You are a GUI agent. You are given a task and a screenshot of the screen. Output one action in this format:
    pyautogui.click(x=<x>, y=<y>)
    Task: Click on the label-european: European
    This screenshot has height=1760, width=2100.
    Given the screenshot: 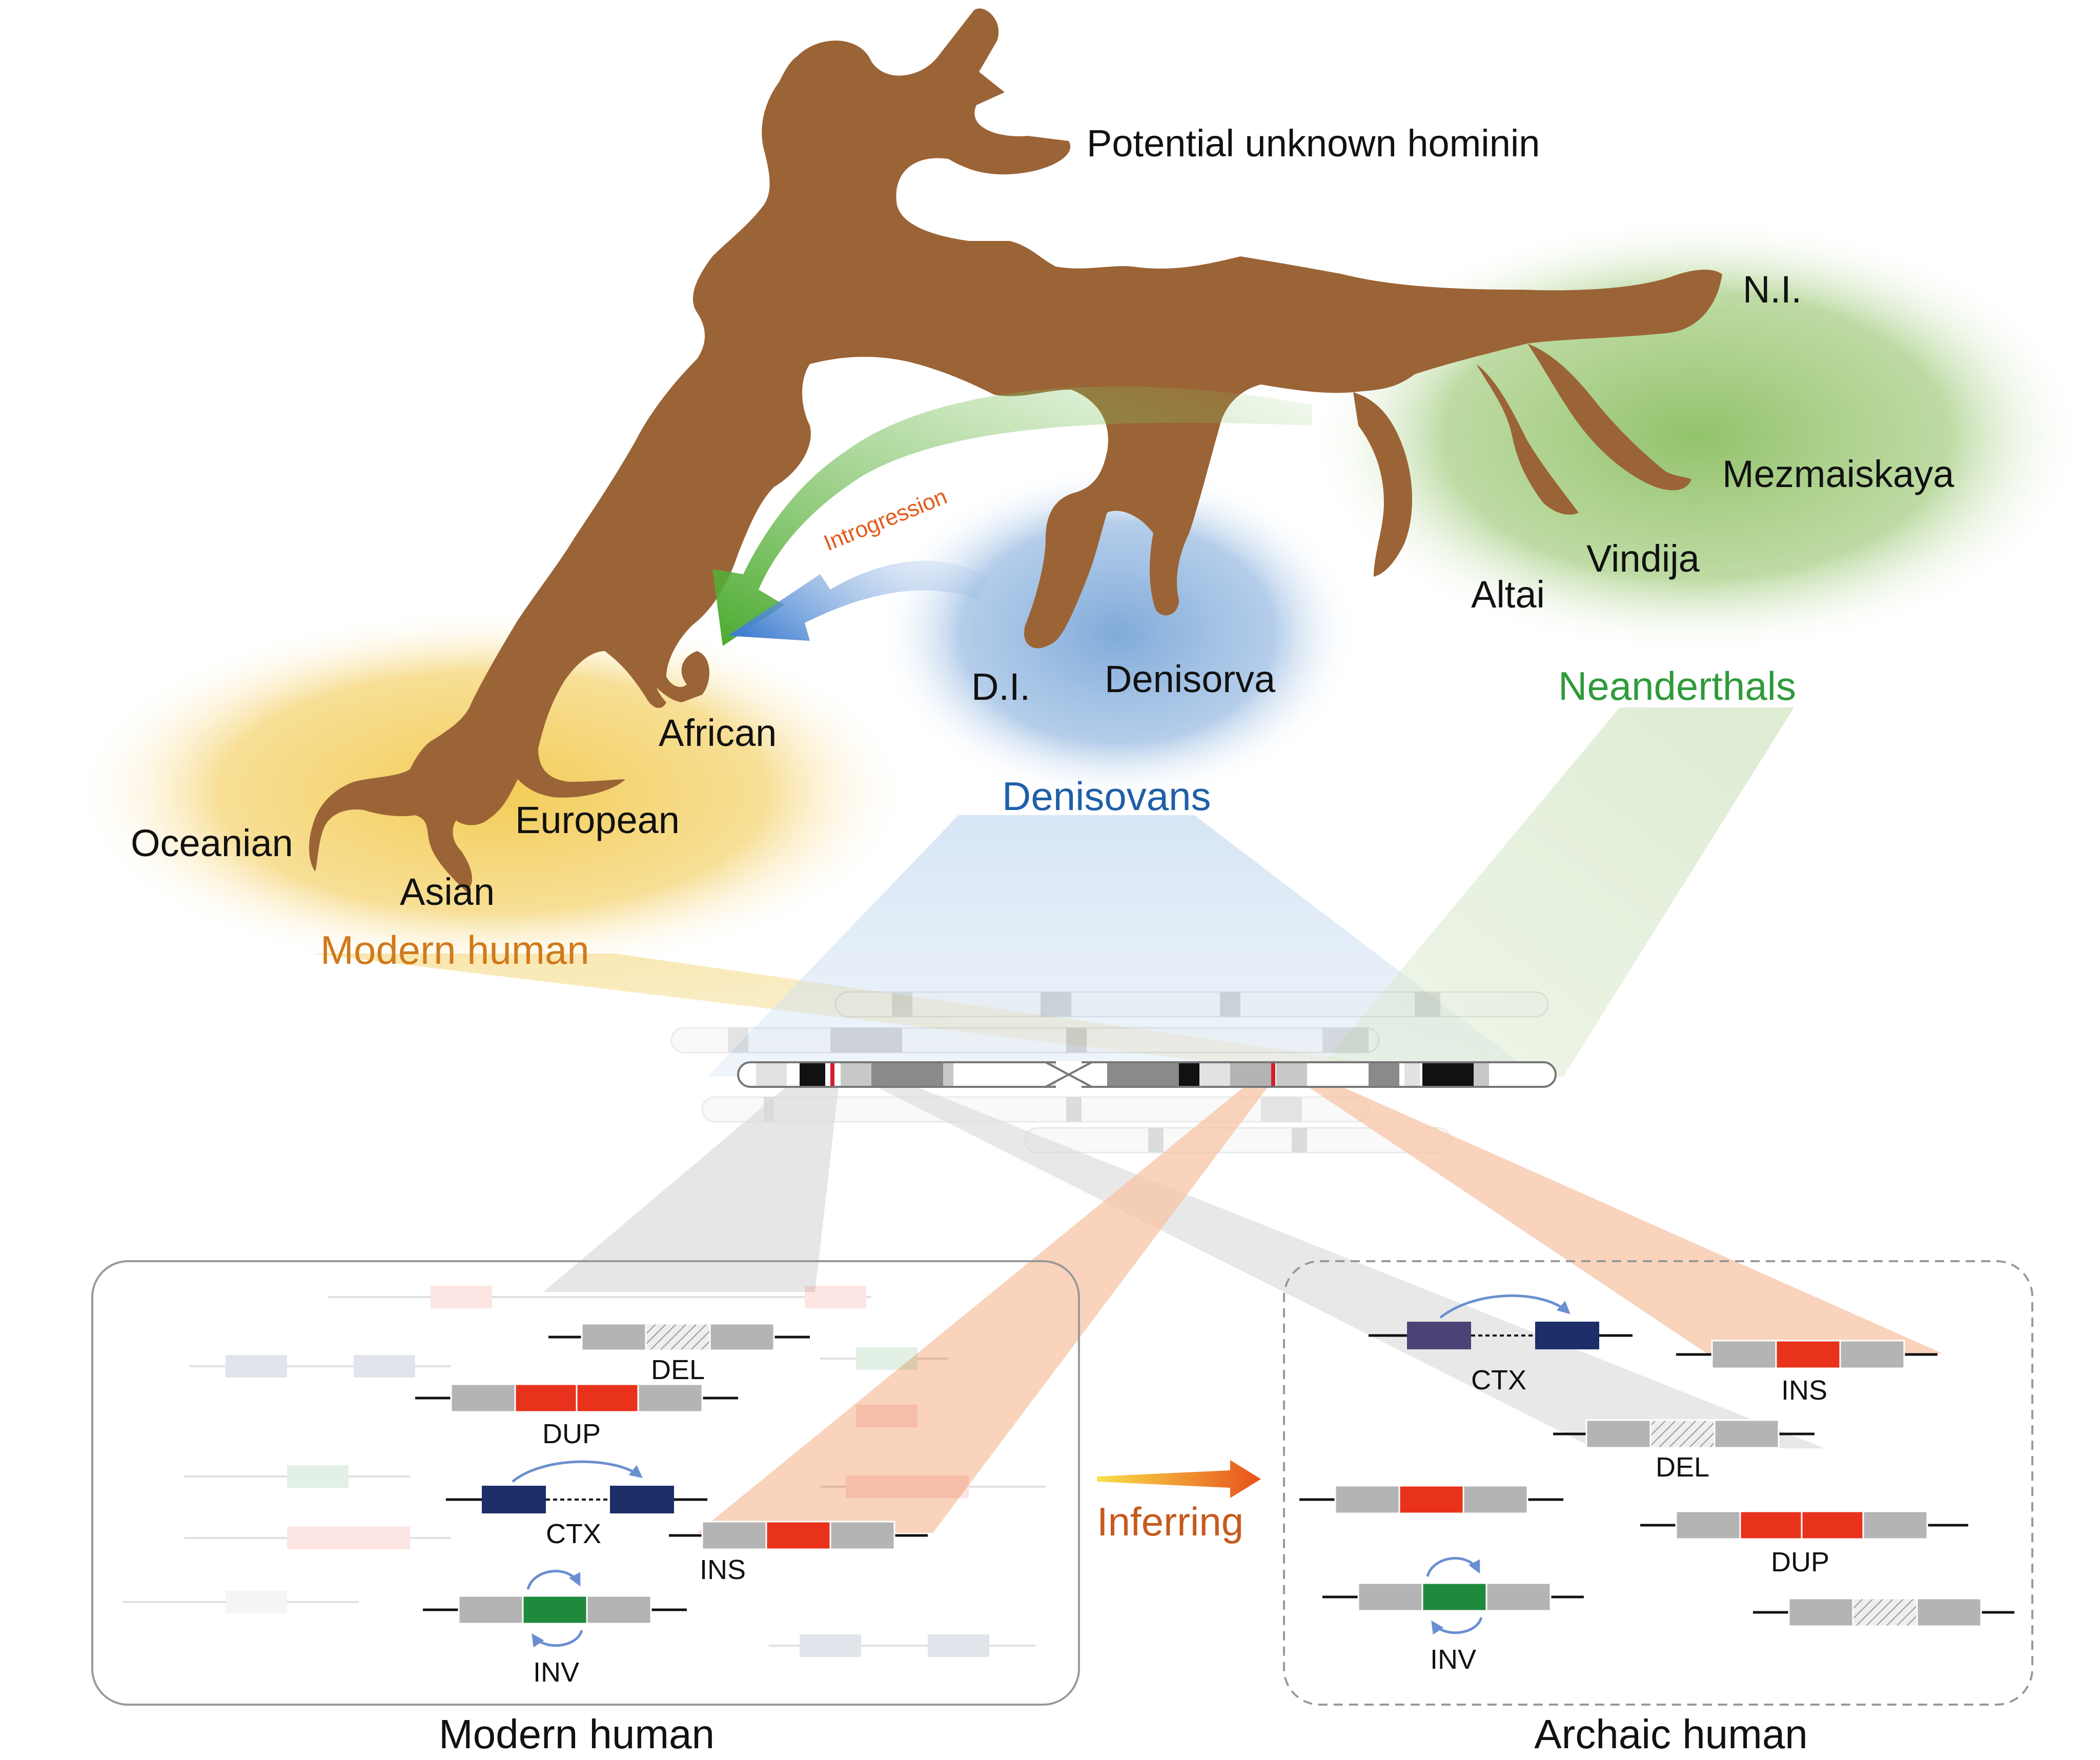 What is the action you would take?
    pyautogui.click(x=597, y=820)
    